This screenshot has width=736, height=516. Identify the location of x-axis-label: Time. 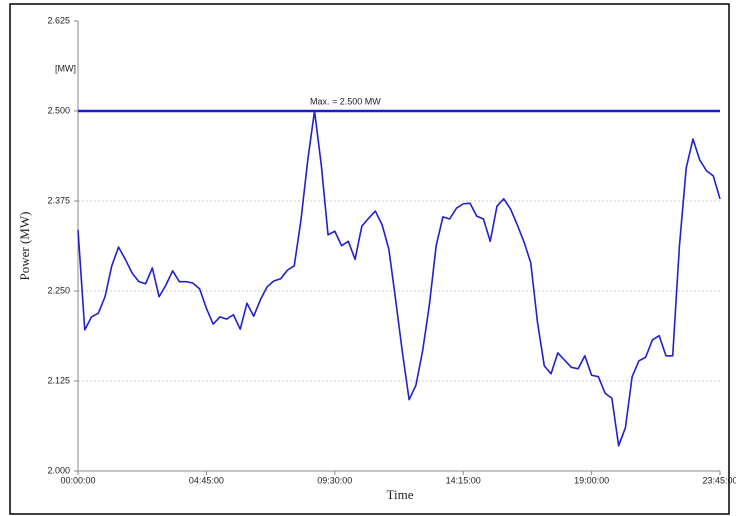
(400, 494).